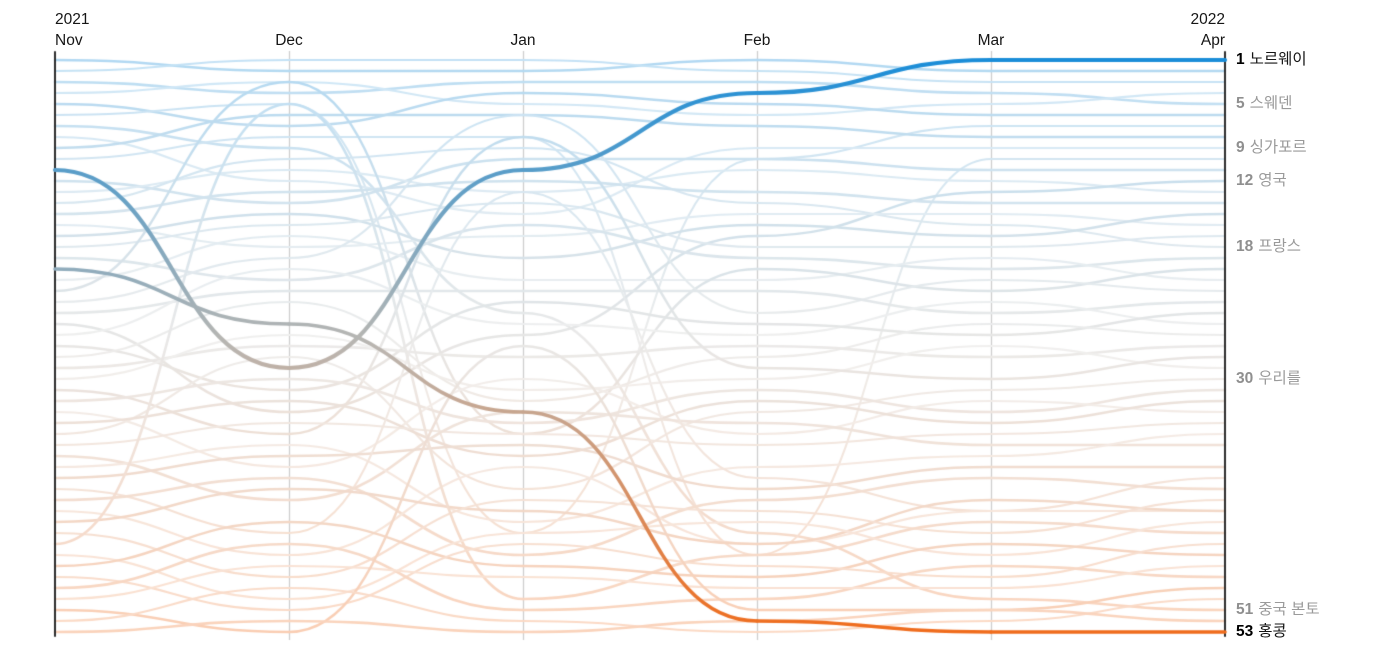 This screenshot has height=647, width=1400. I want to click on rank-label-18: 18 프랑스, so click(1268, 247).